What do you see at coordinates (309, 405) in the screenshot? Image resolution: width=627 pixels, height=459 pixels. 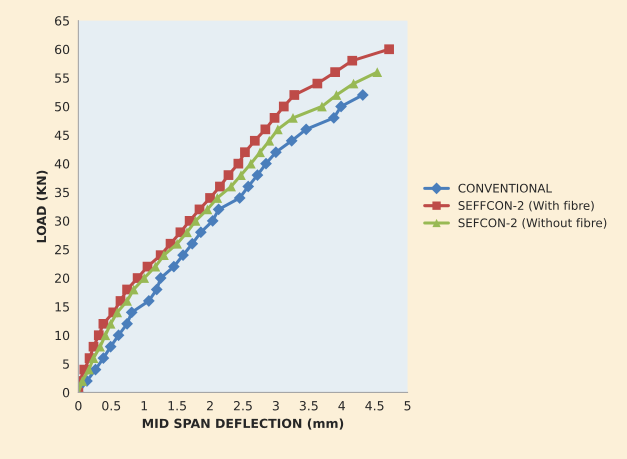 I see `x-tick-label: 3.5` at bounding box center [309, 405].